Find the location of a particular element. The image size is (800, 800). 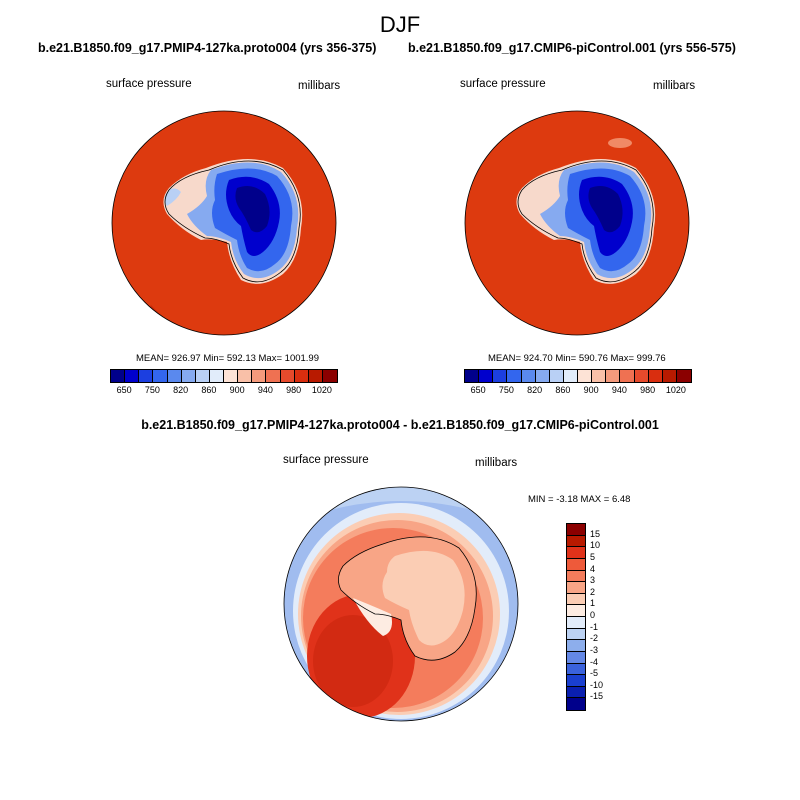

diff-stats: MIN = -3.18 MAX = 6.48 is located at coordinates (579, 499).